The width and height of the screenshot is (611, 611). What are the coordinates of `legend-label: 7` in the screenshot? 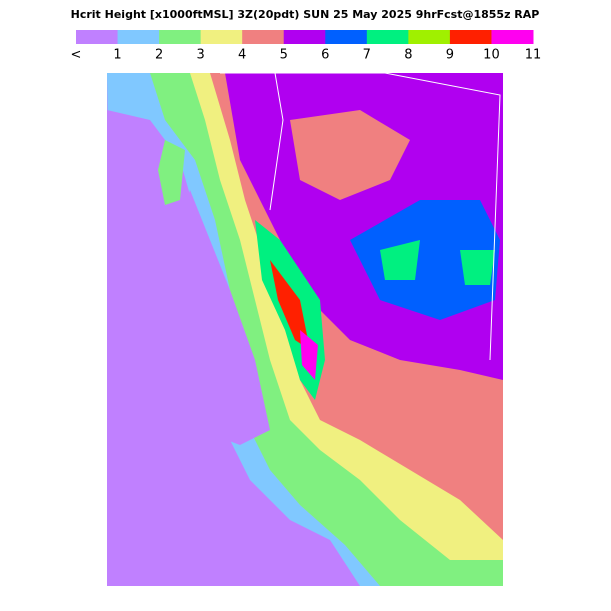 It's located at (367, 55).